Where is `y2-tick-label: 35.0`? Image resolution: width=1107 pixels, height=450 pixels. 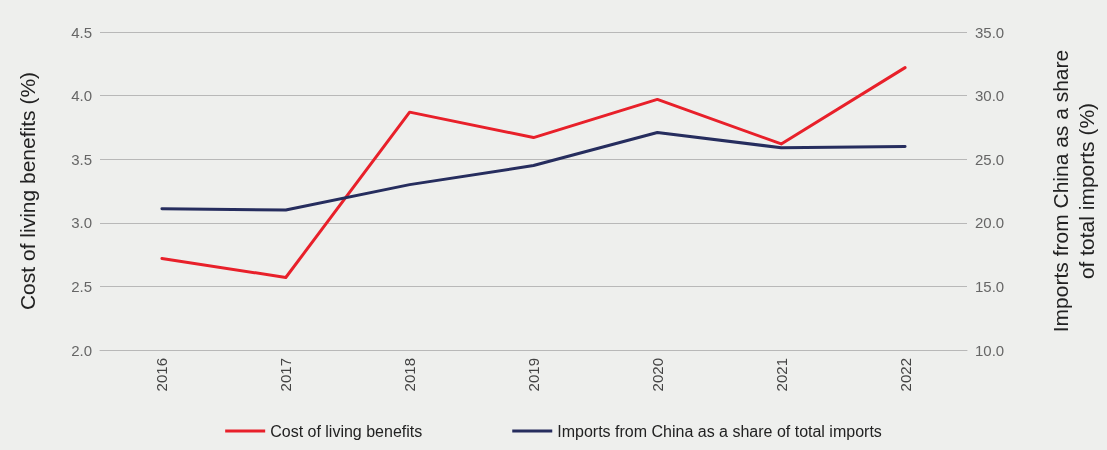
y2-tick-label: 35.0 is located at coordinates (990, 32).